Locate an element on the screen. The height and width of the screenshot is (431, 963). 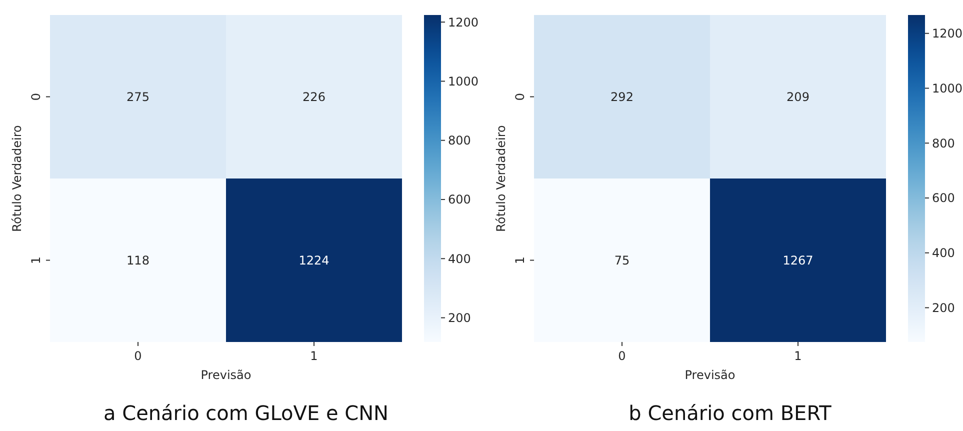
text: b Cenário com BERT is located at coordinates (730, 413).